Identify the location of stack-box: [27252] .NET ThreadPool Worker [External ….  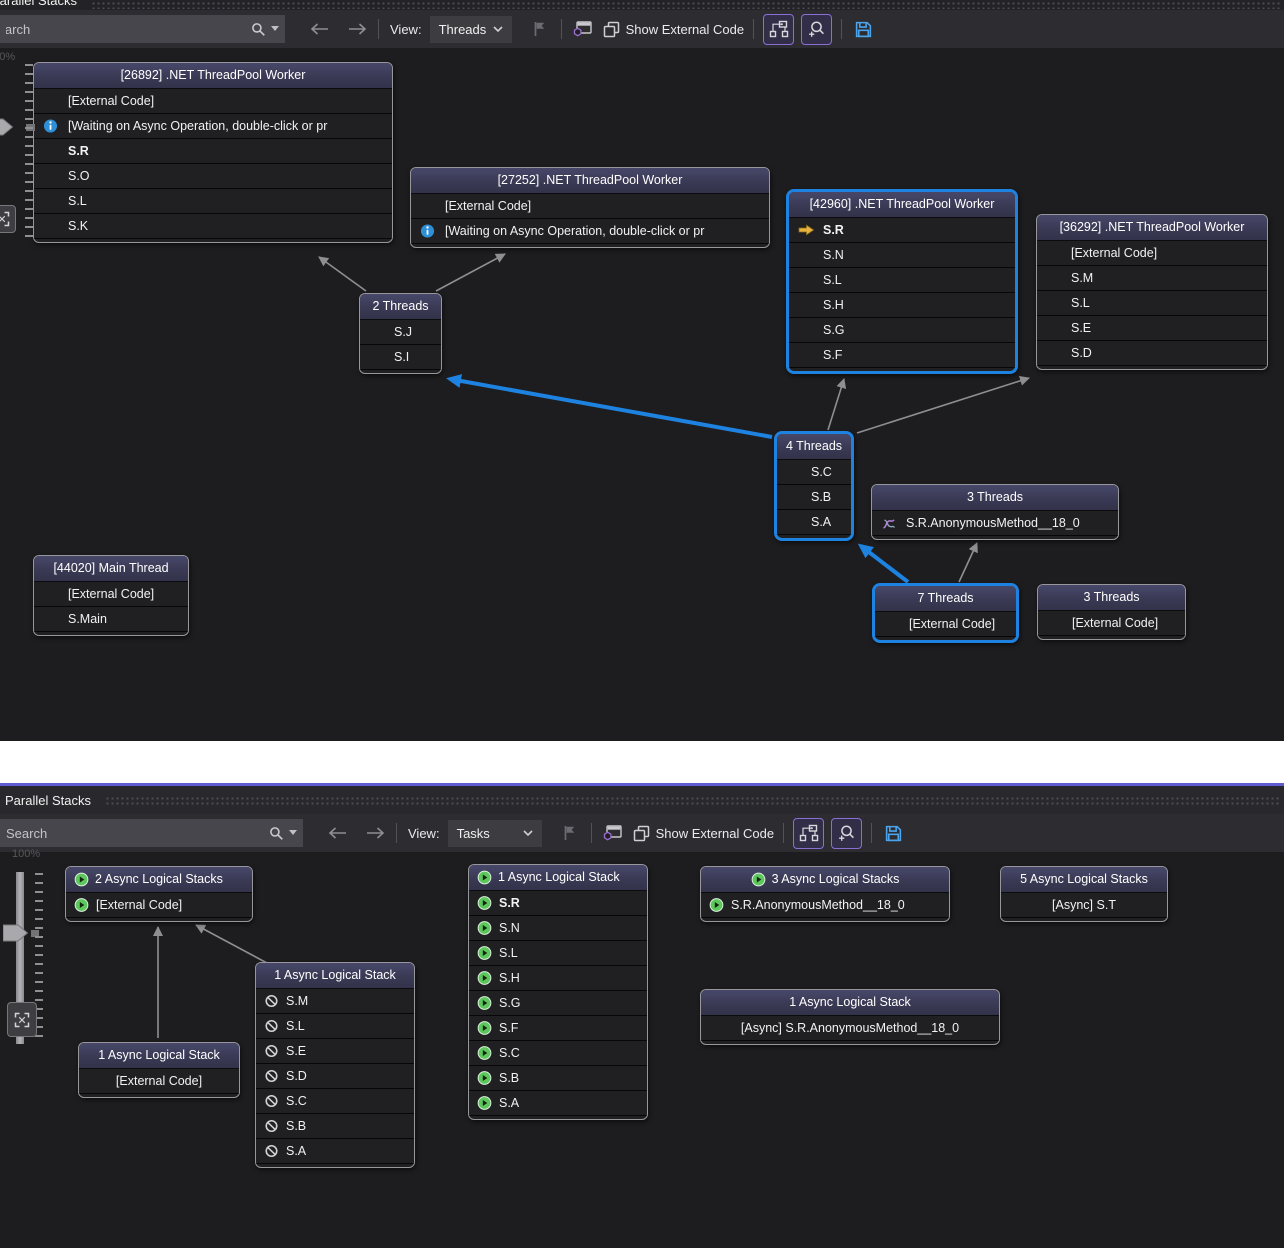
(590, 207).